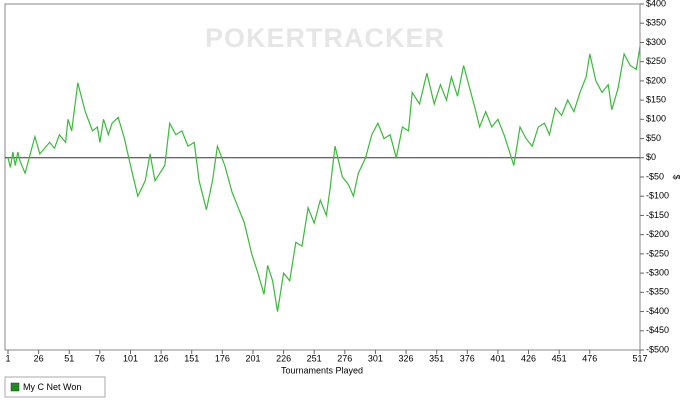  Describe the element at coordinates (657, 349) in the screenshot. I see `y-tick-label: -$500` at that location.